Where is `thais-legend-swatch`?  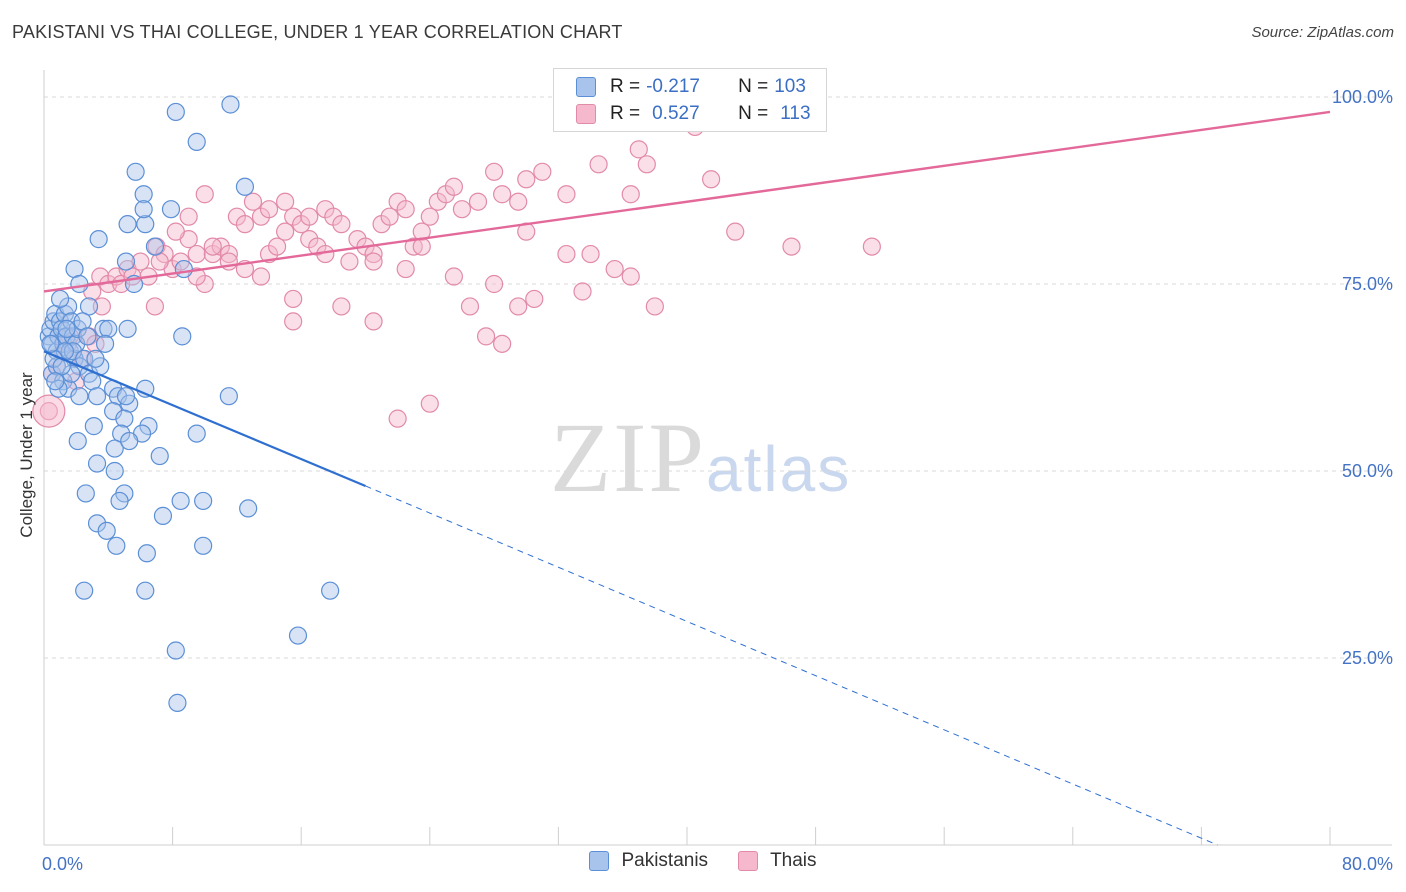 thais-legend-swatch is located at coordinates (748, 861).